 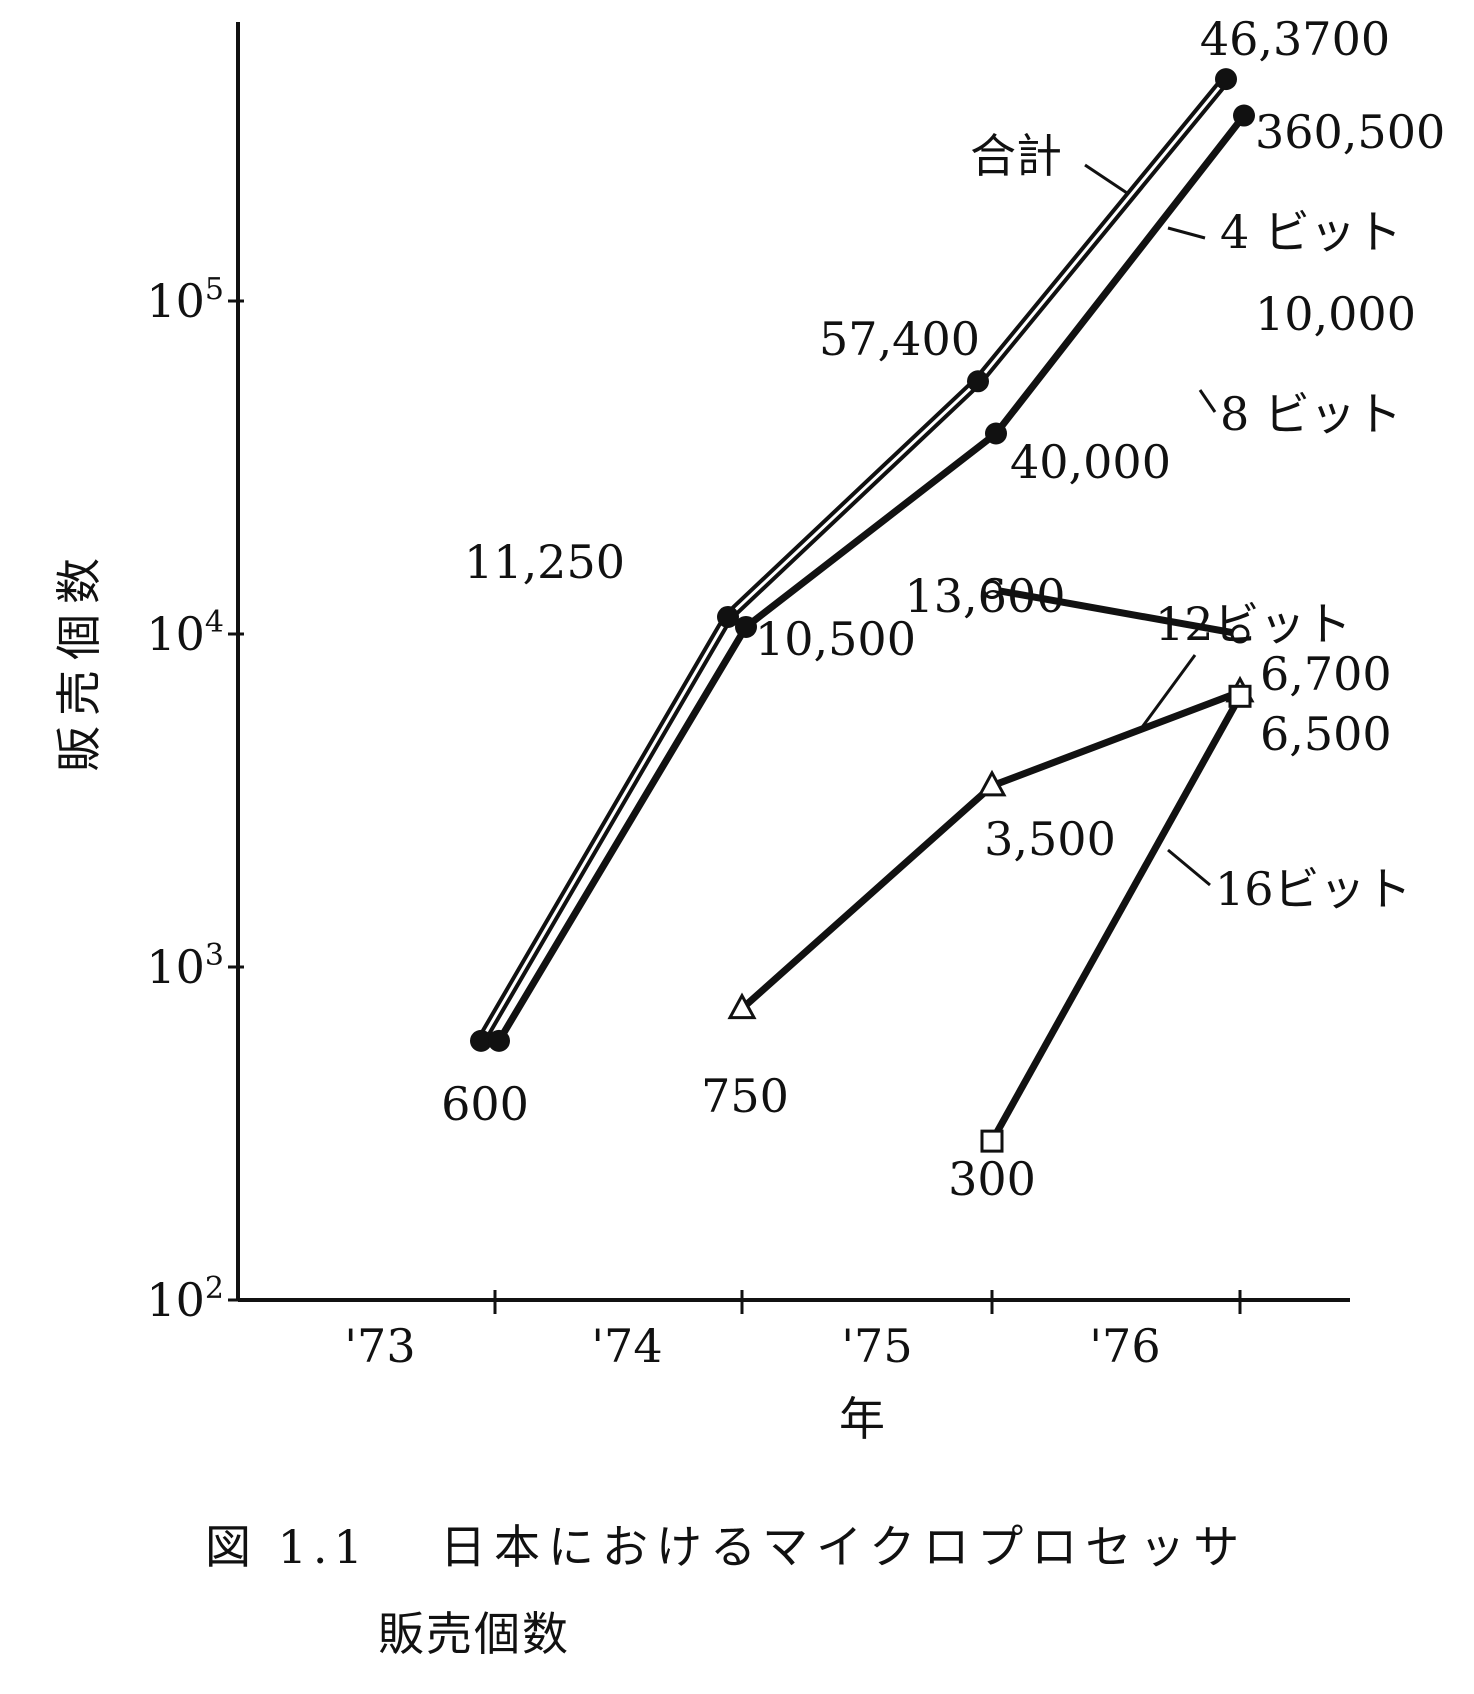 What do you see at coordinates (1295, 39) in the screenshot?
I see `data-label: 46,3700` at bounding box center [1295, 39].